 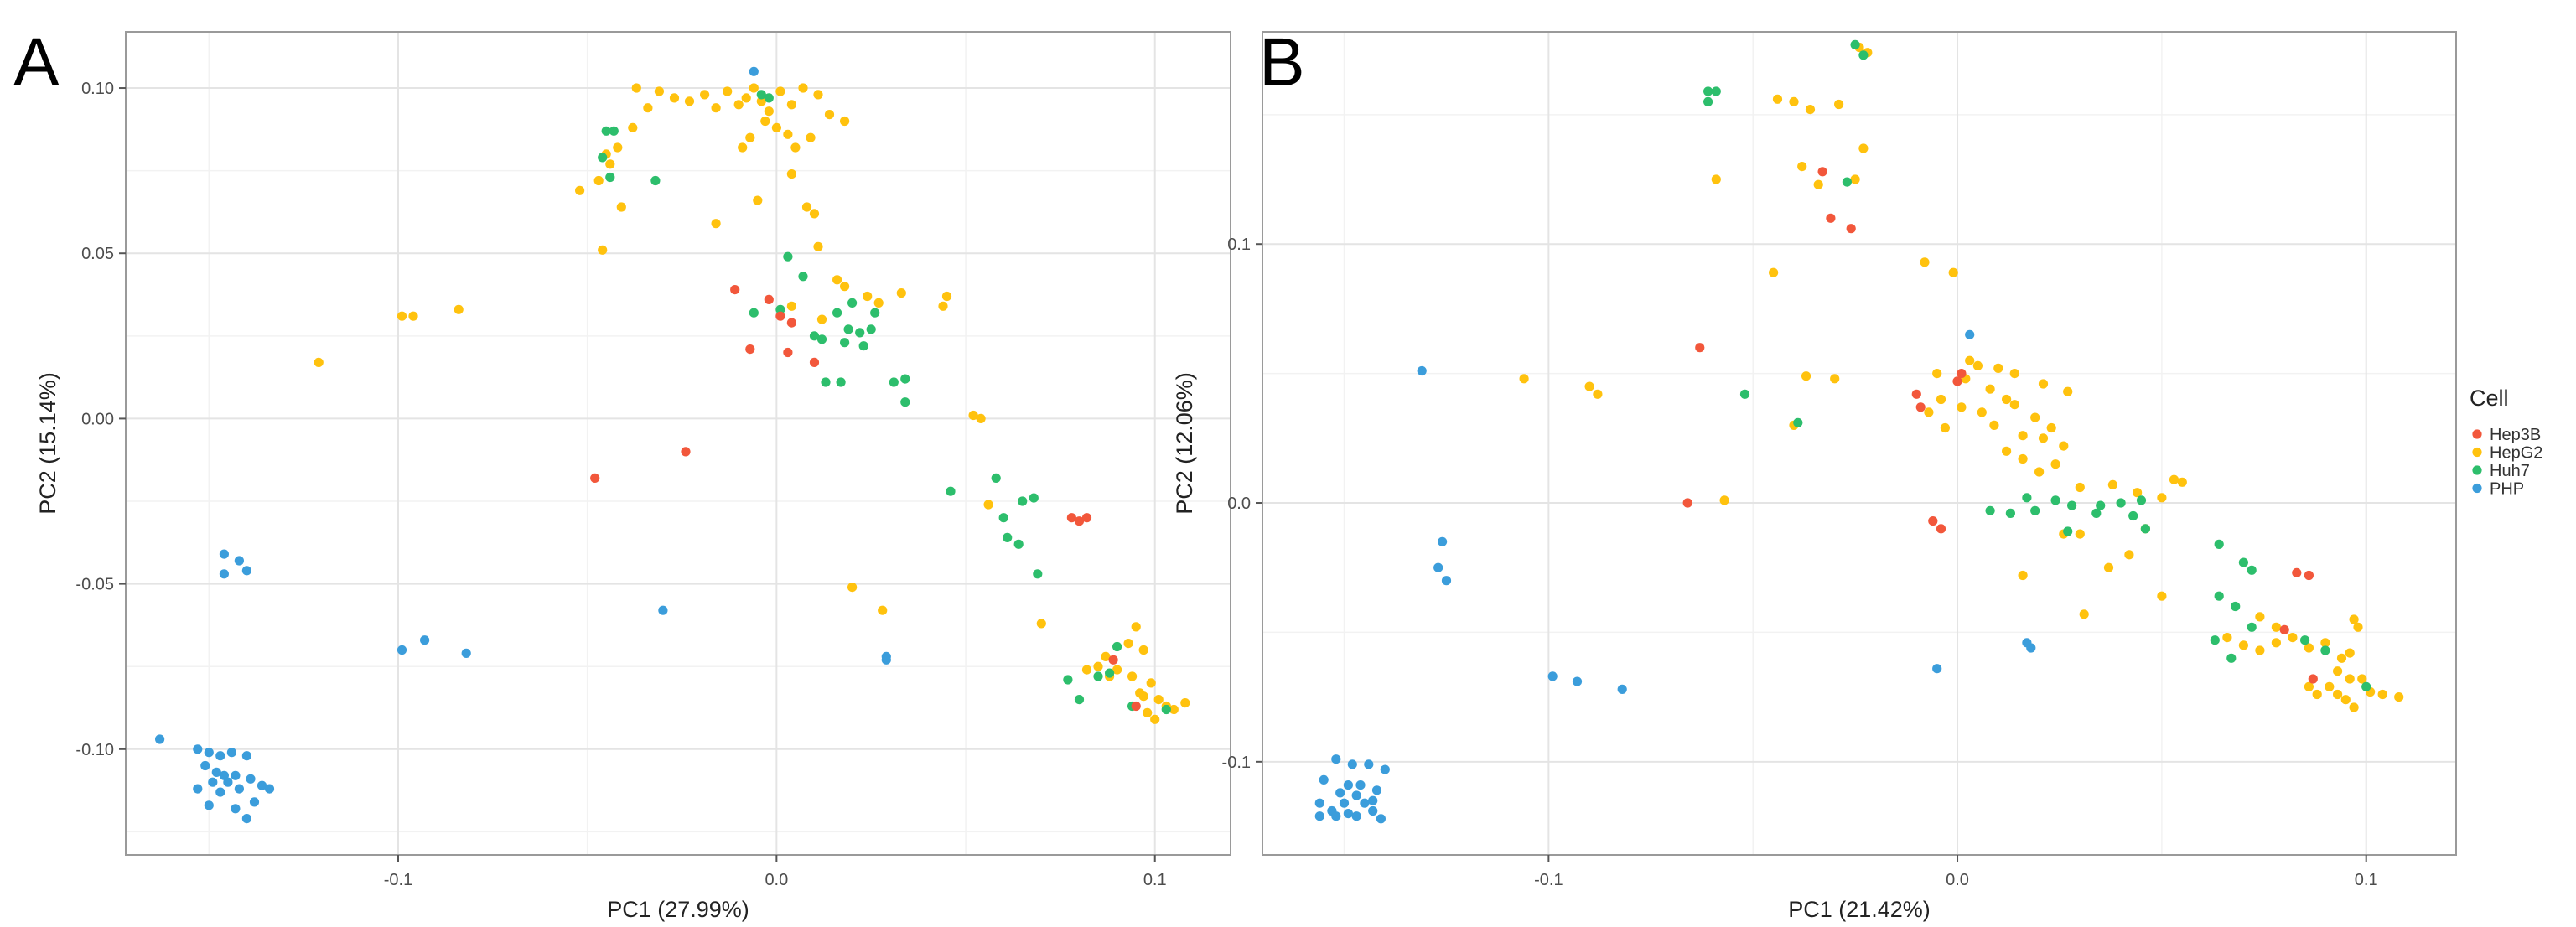 What do you see at coordinates (1957, 880) in the screenshot?
I see `x-tick-label: 0.0` at bounding box center [1957, 880].